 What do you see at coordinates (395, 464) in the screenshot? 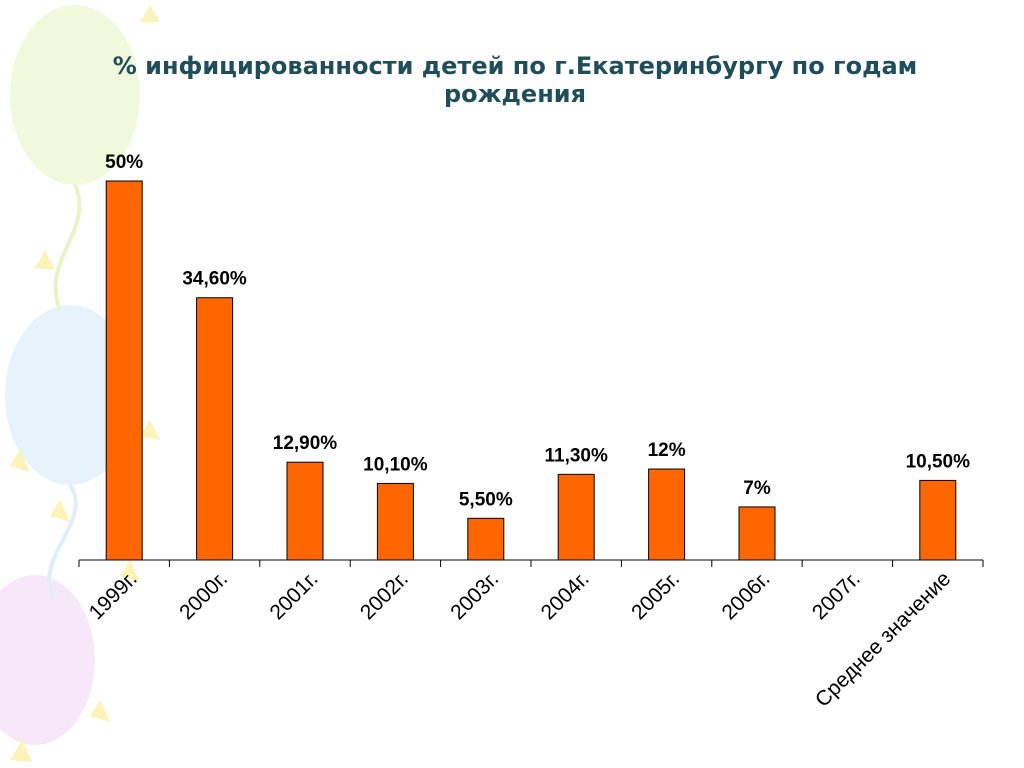
I see `data-label: 10,10%` at bounding box center [395, 464].